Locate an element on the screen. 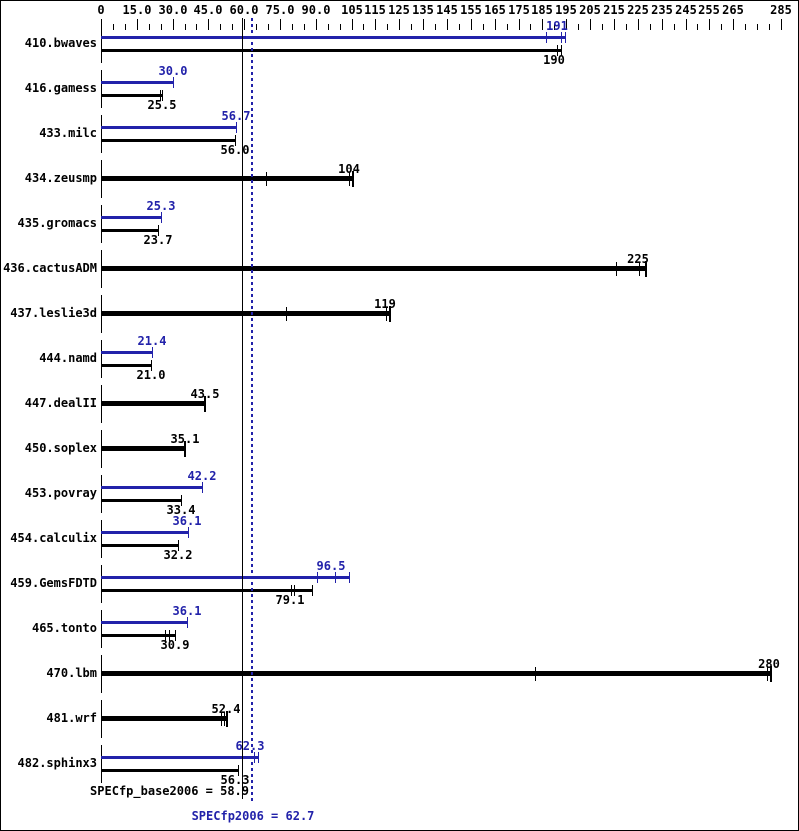 The height and width of the screenshot is (831, 799). axis-tick-label: 0 is located at coordinates (101, 10).